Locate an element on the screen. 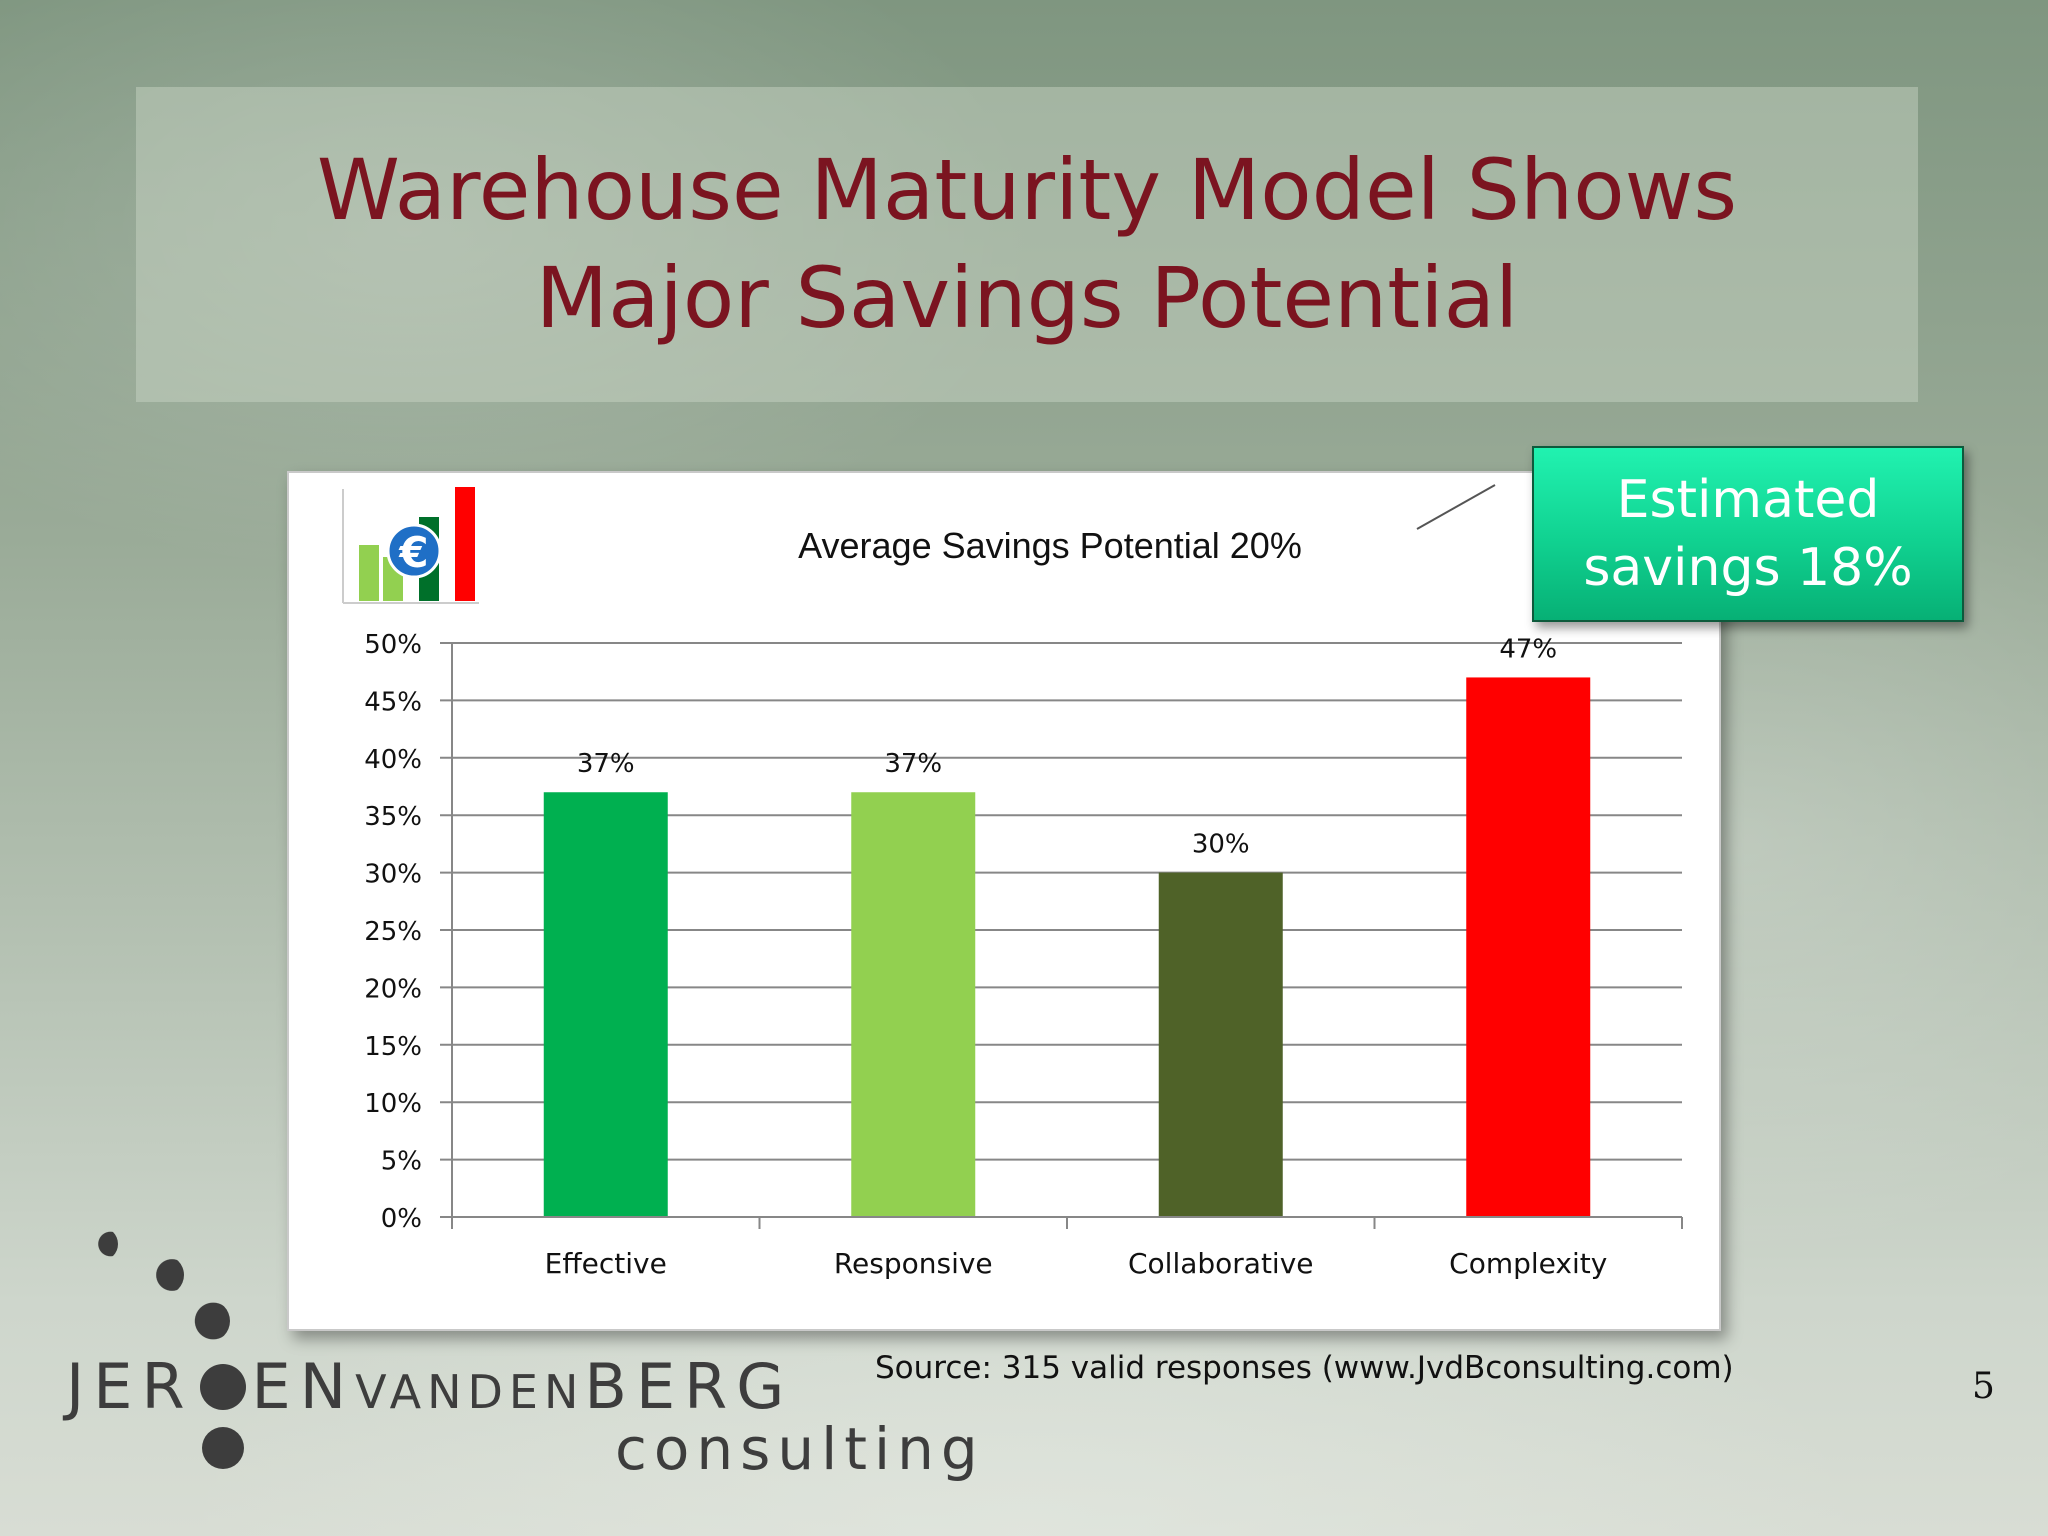 This screenshot has height=1536, width=2048. x-tick-label-effective: Effective is located at coordinates (606, 1263).